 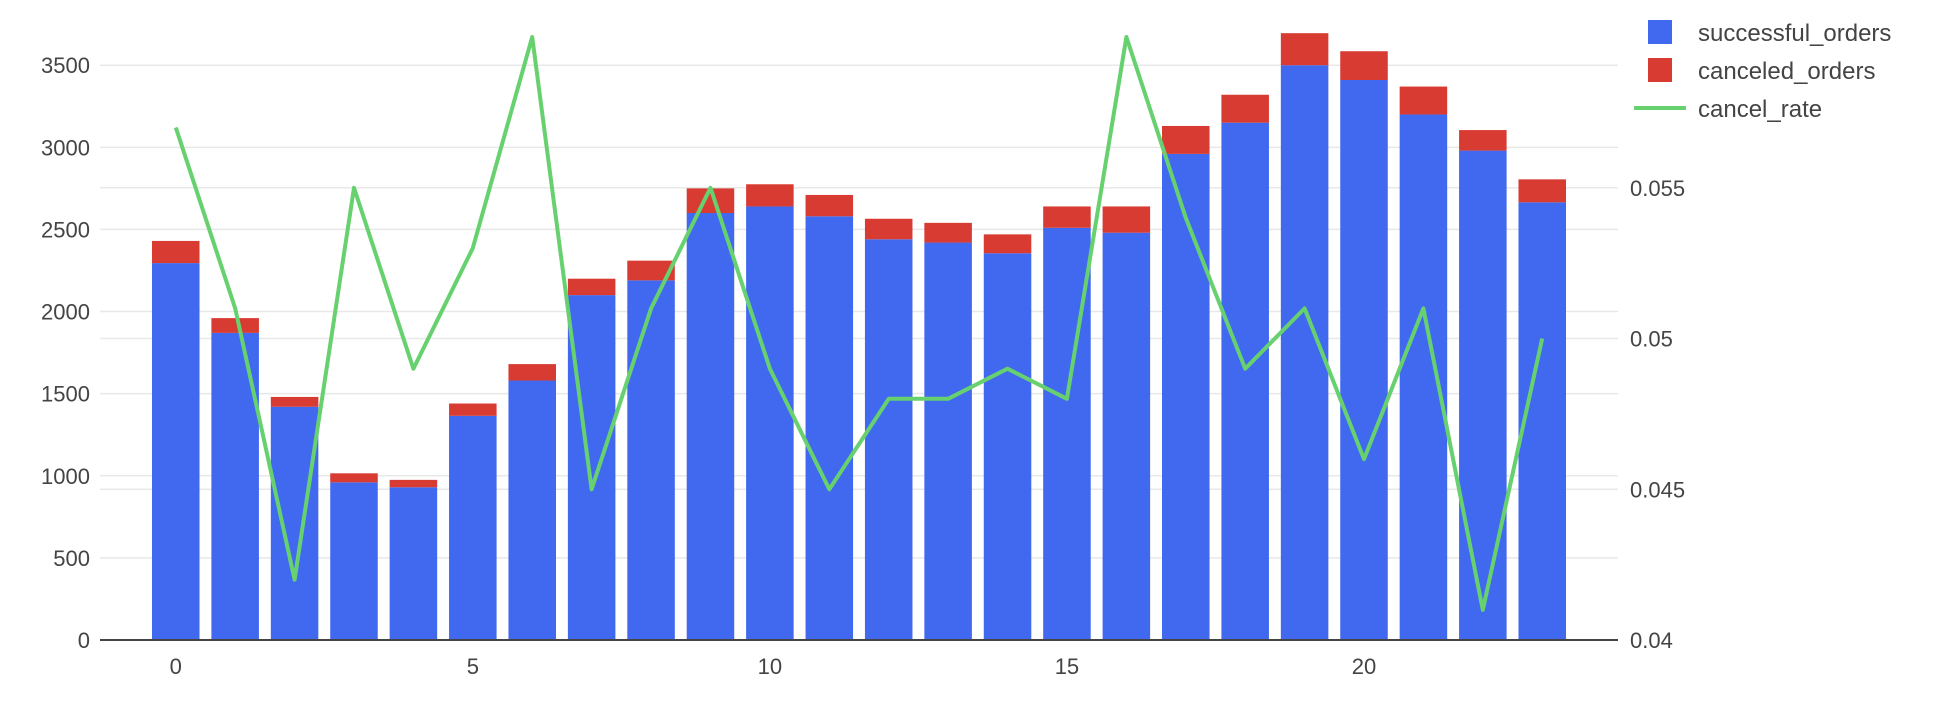 I want to click on x-tick-label: 5, so click(x=473, y=666).